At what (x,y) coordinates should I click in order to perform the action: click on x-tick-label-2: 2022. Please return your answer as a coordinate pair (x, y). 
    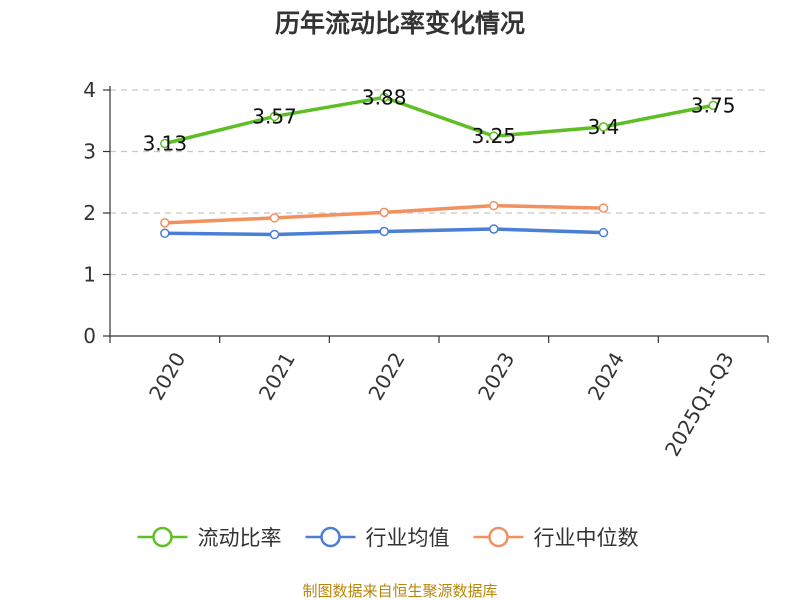
    Looking at the image, I should click on (386, 376).